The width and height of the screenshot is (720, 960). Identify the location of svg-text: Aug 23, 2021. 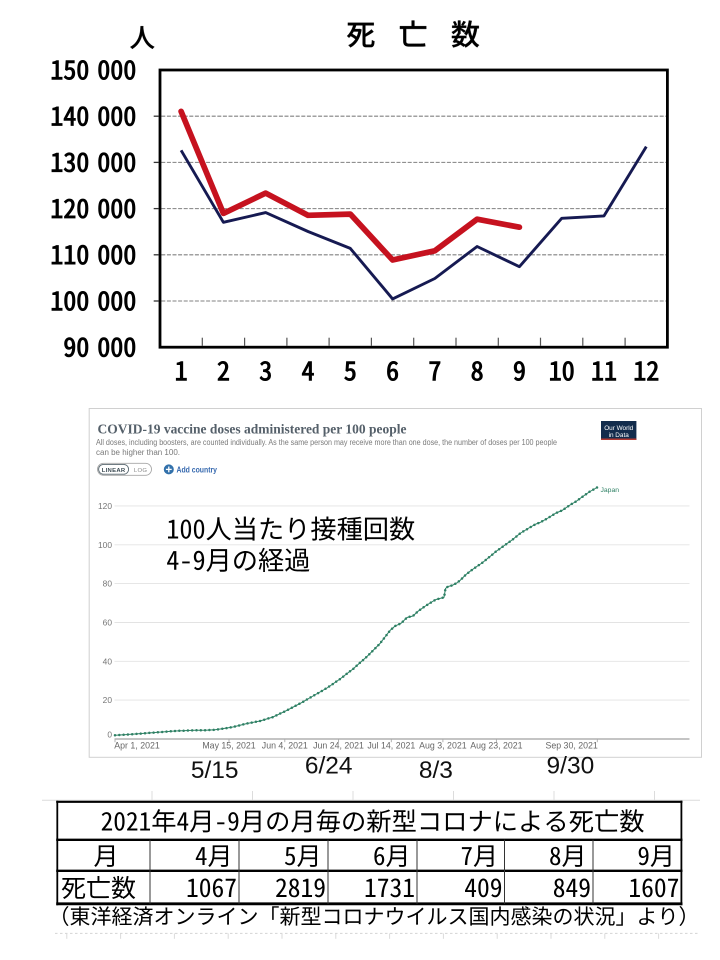
(496, 745).